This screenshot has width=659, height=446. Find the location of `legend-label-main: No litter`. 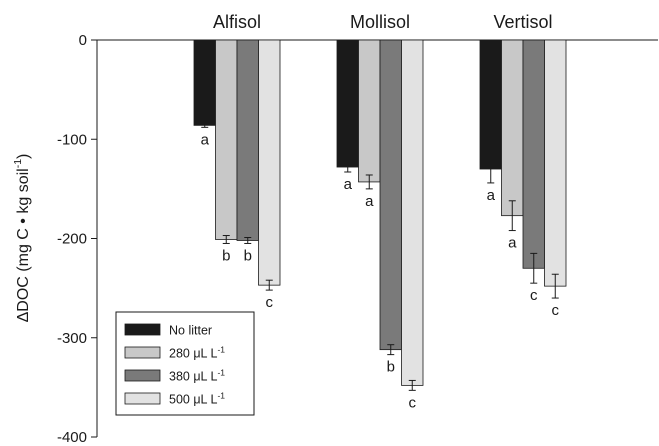

legend-label-main: No litter is located at coordinates (190, 331).